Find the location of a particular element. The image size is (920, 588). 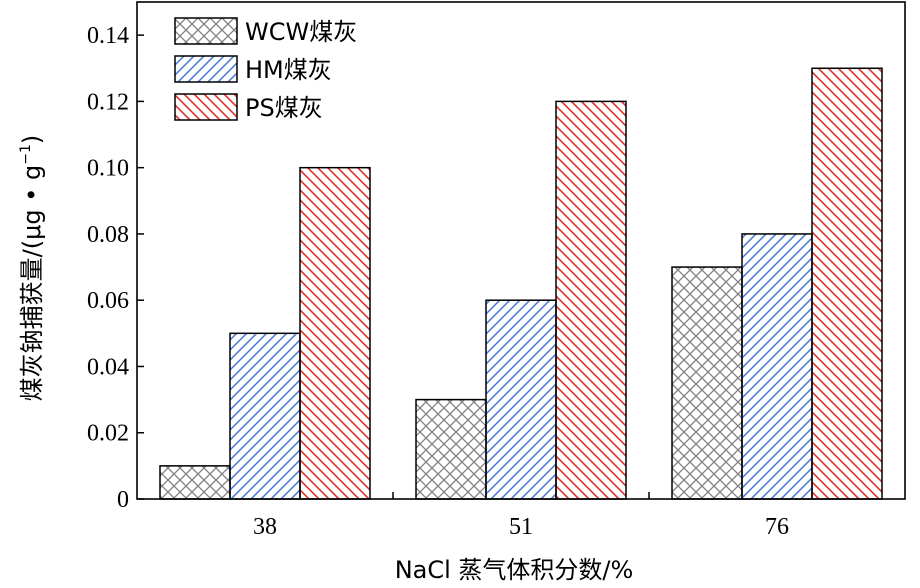

x-tick-label: 38 is located at coordinates (265, 527).